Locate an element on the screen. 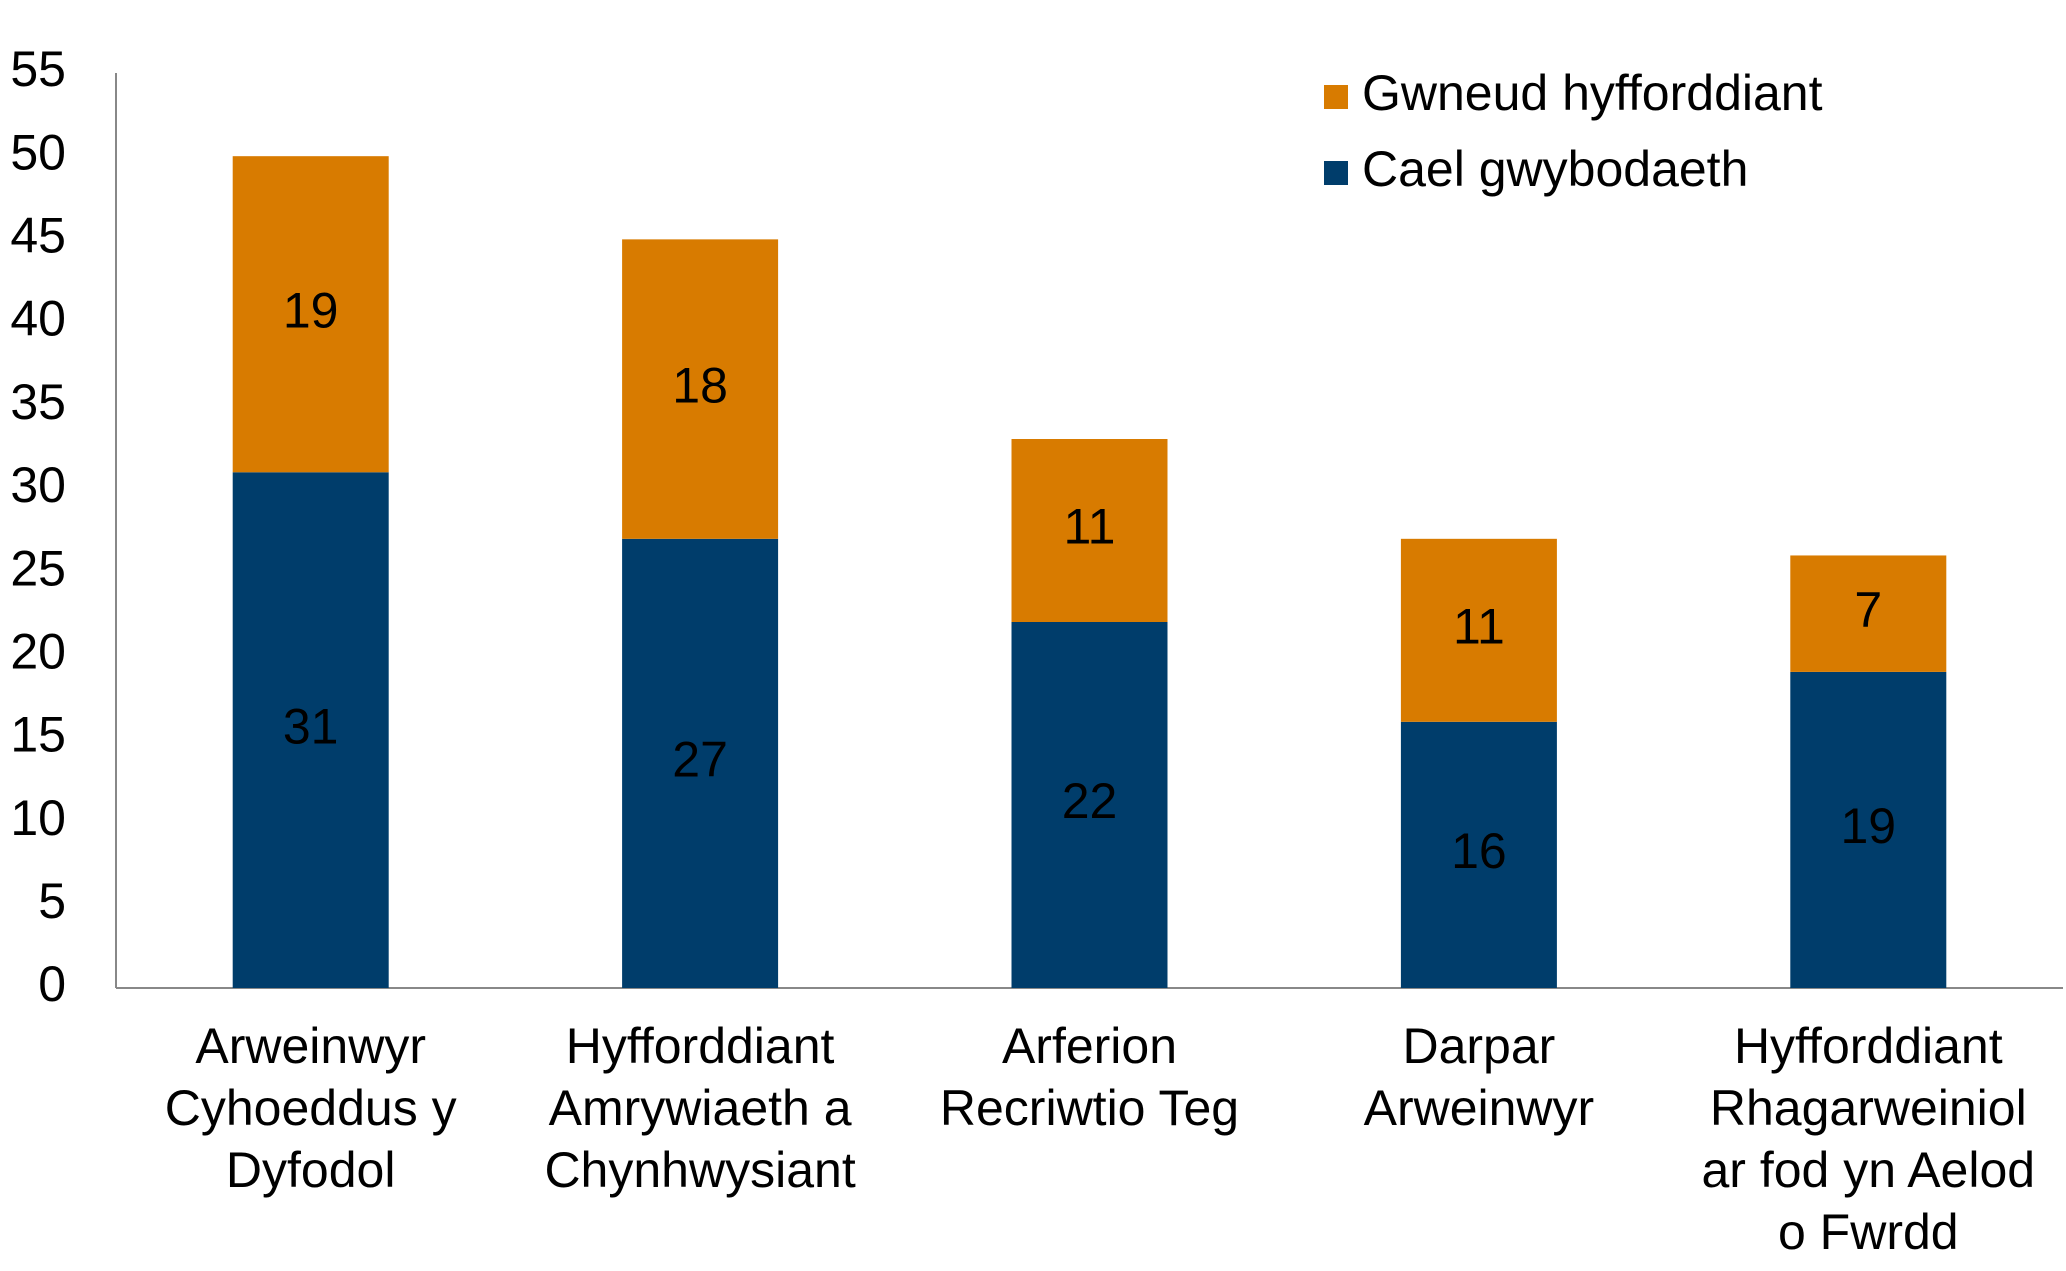 Image resolution: width=2066 pixels, height=1271 pixels. value-label: 31 is located at coordinates (311, 726).